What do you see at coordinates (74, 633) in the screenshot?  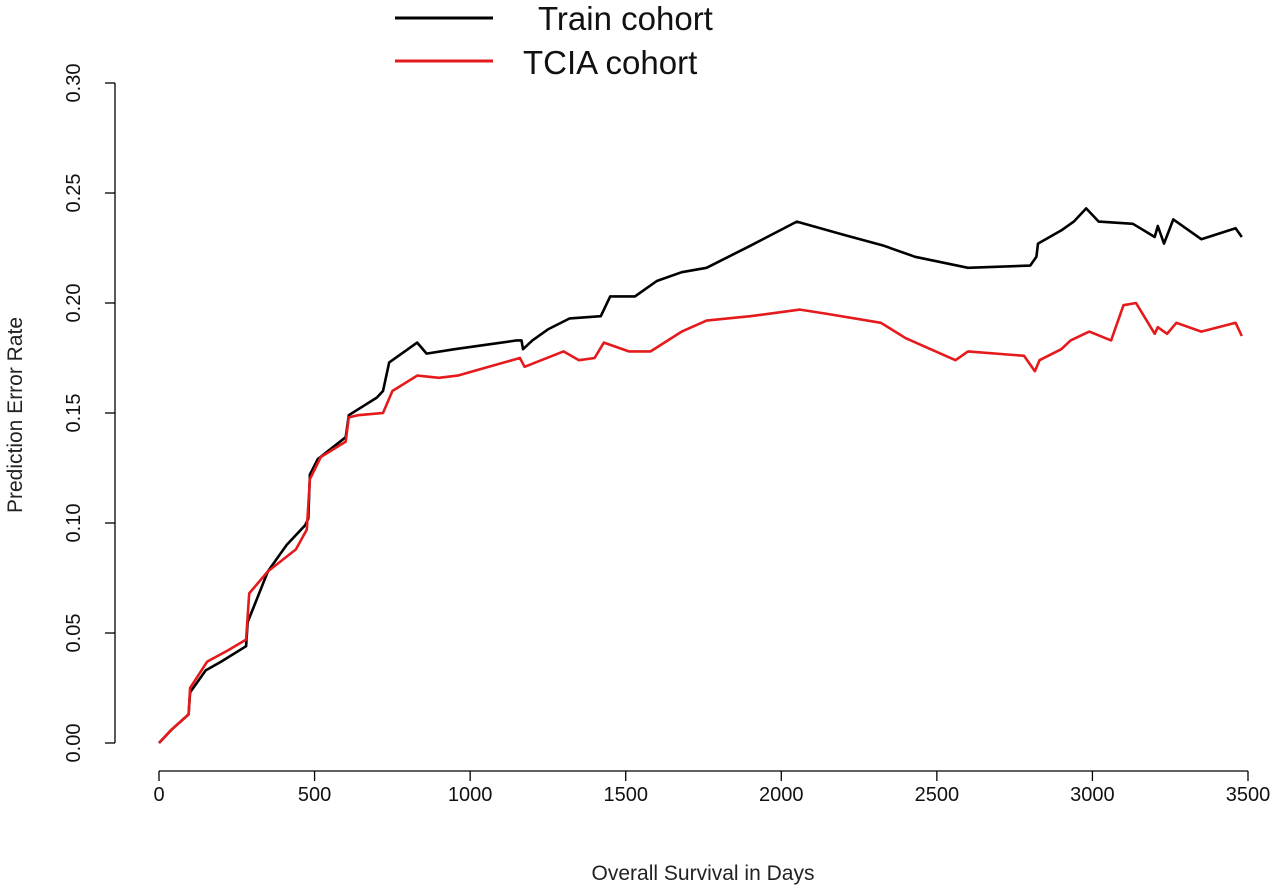 I see `y-tick-label: 0.05` at bounding box center [74, 633].